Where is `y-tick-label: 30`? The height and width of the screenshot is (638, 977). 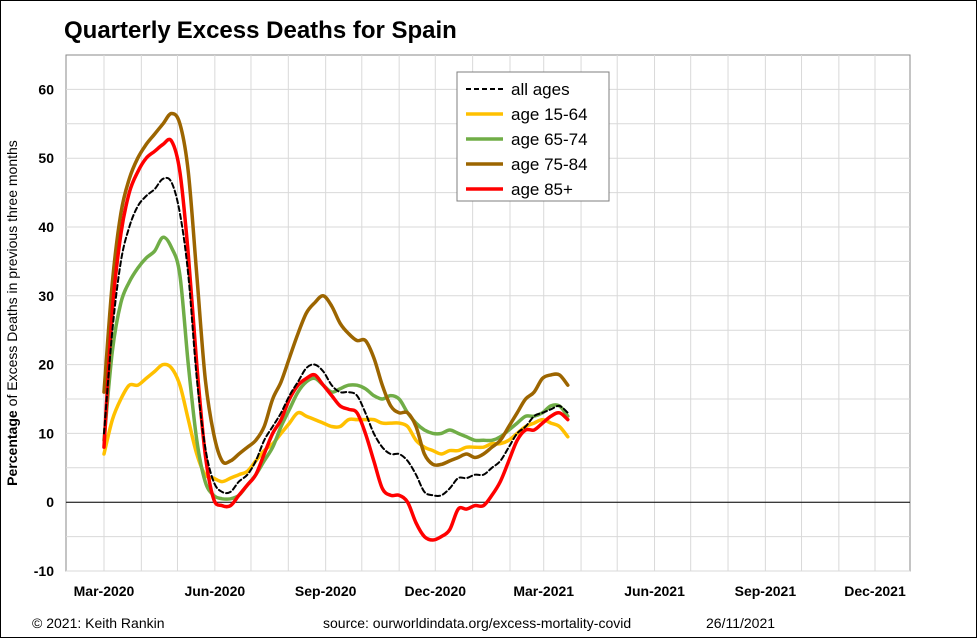 y-tick-label: 30 is located at coordinates (46, 296).